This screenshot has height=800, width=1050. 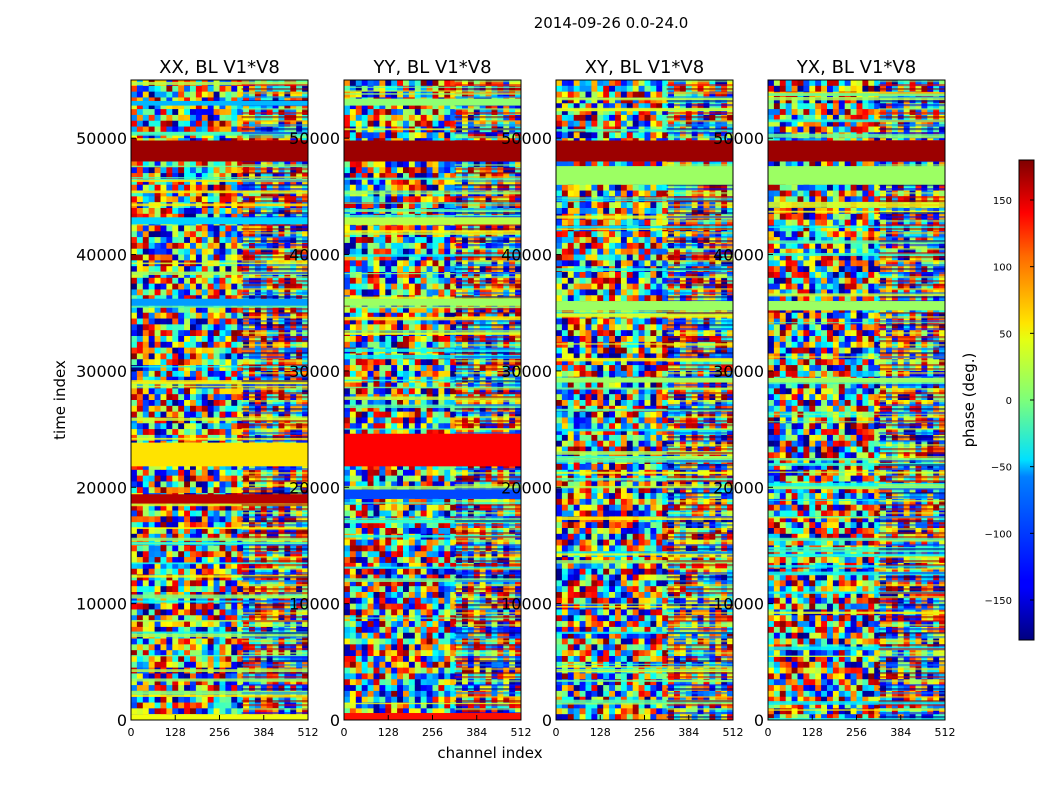 I want to click on colorbar: 150 100 50 0 −50 −100 −150 phase (deg.), so click(x=997, y=400).